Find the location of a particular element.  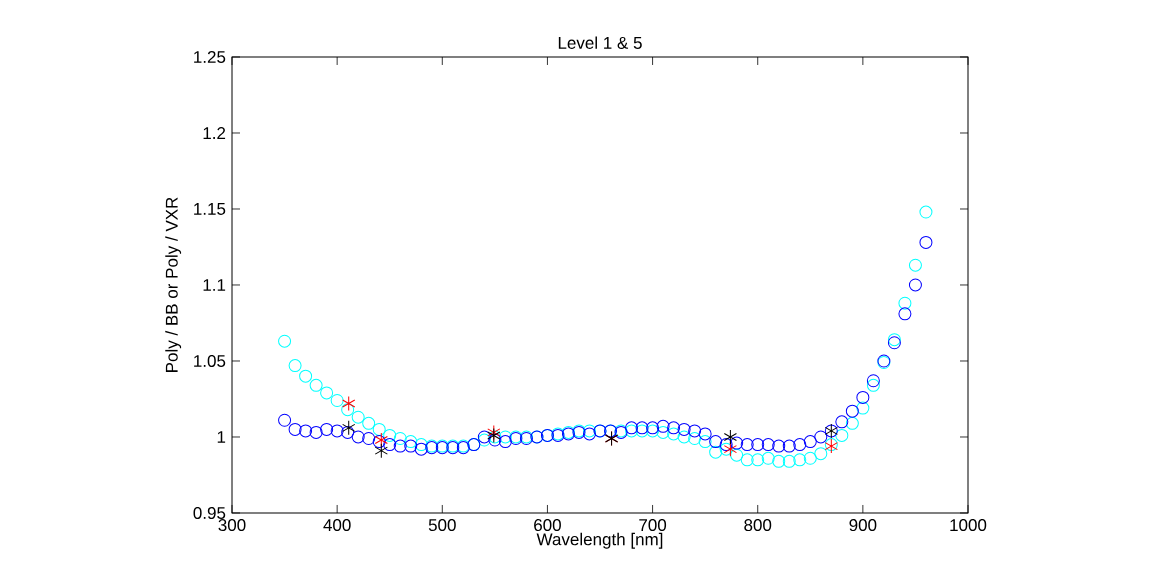

x-tick-label: 300 is located at coordinates (232, 525).